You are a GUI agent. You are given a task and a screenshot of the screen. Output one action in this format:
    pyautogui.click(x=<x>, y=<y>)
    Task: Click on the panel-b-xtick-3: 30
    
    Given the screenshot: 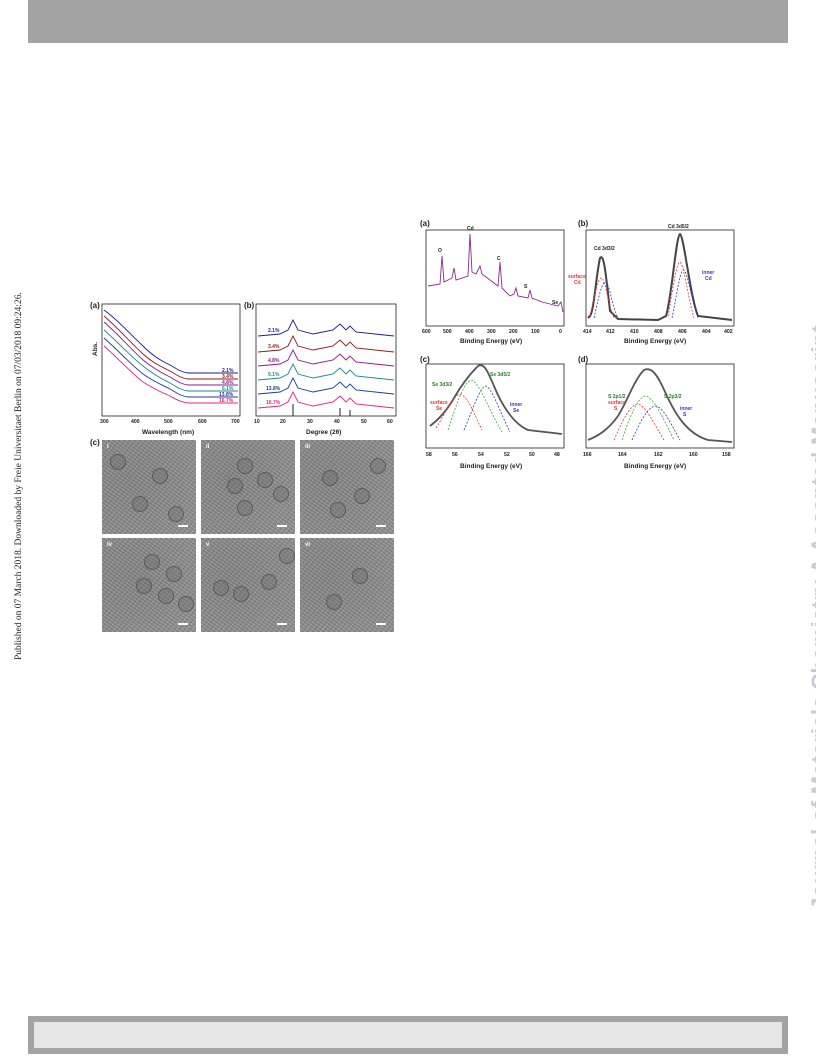 What is the action you would take?
    pyautogui.click(x=310, y=422)
    